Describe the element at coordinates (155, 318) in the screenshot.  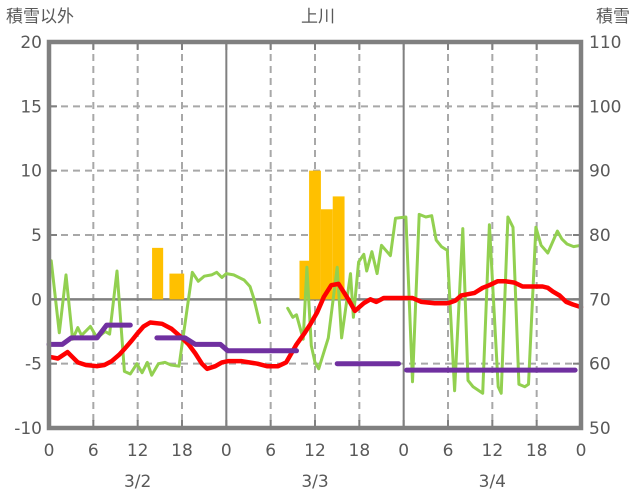
I see `green-line` at that location.